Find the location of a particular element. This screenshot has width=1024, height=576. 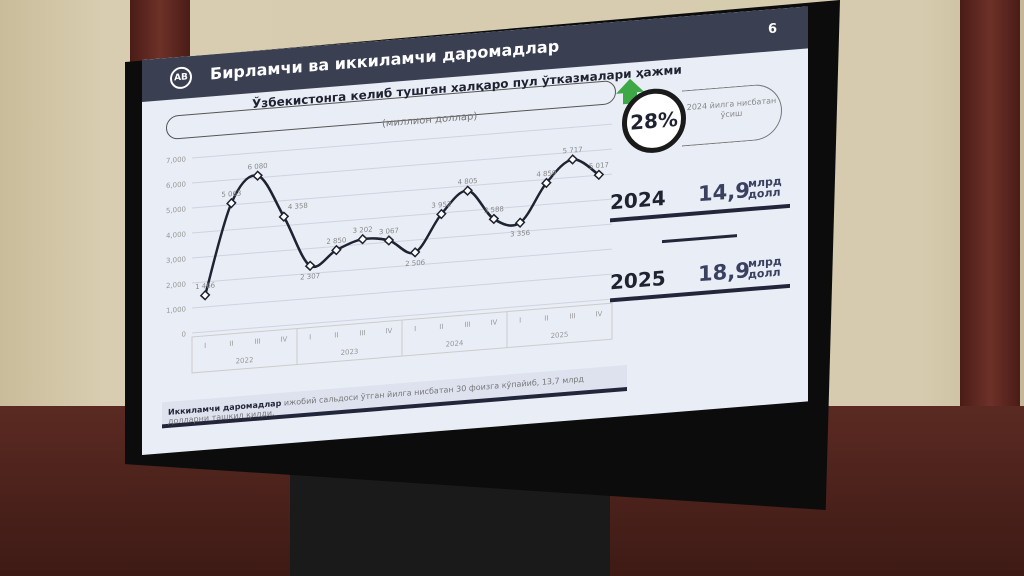

data-label: 3 356 is located at coordinates (520, 233).